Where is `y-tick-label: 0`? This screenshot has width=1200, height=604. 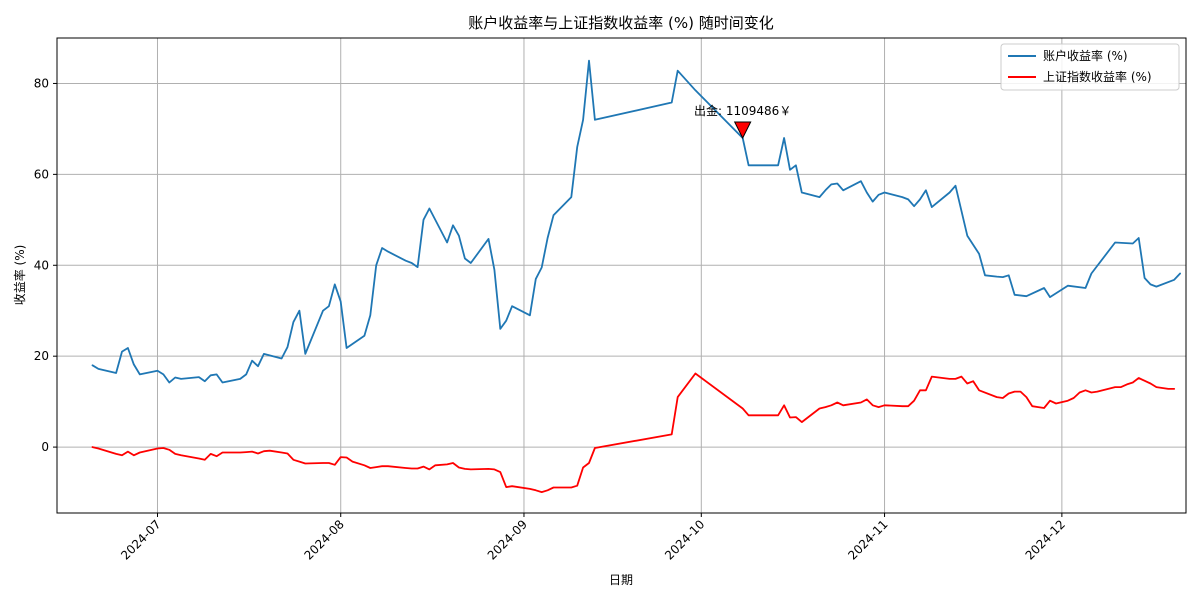 y-tick-label: 0 is located at coordinates (45, 447).